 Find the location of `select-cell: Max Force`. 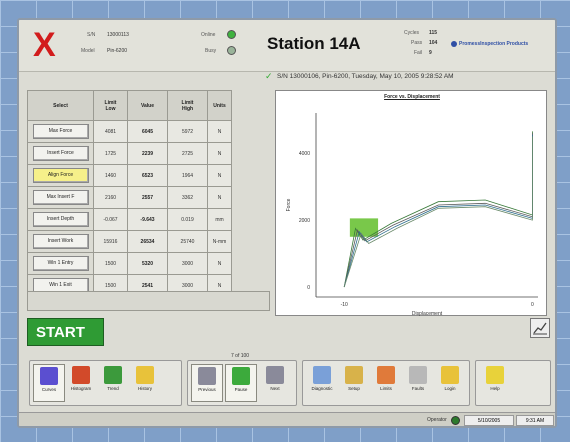

select-cell: Max Force is located at coordinates (60, 131).